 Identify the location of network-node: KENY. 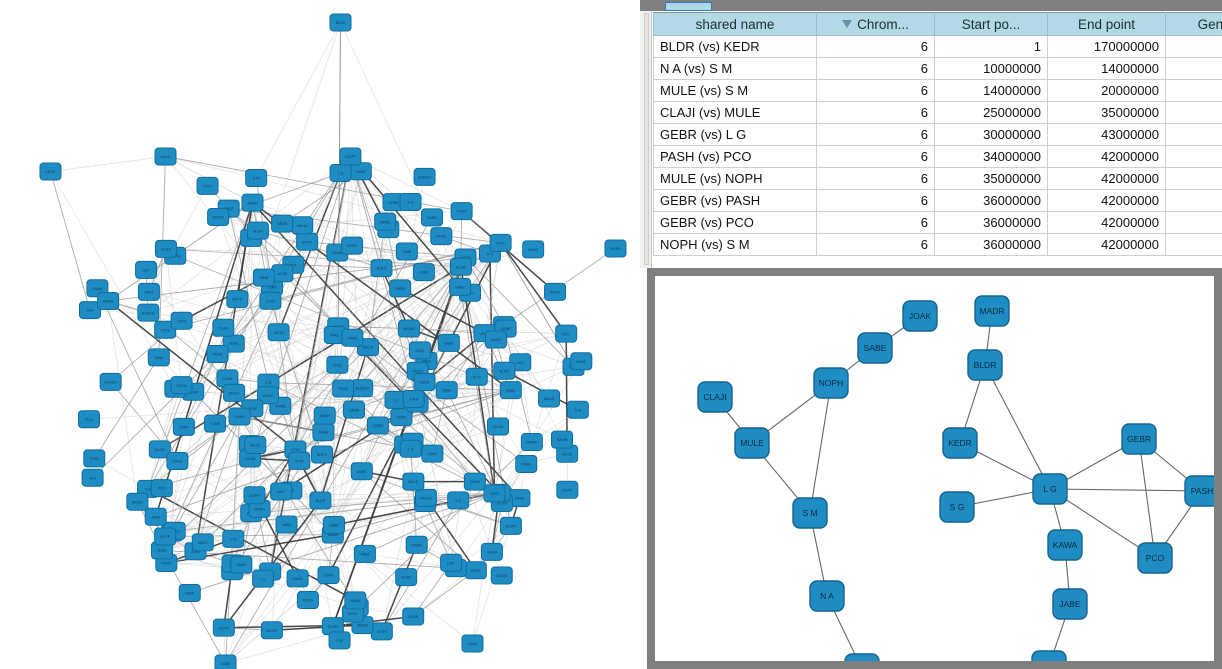
(267, 395).